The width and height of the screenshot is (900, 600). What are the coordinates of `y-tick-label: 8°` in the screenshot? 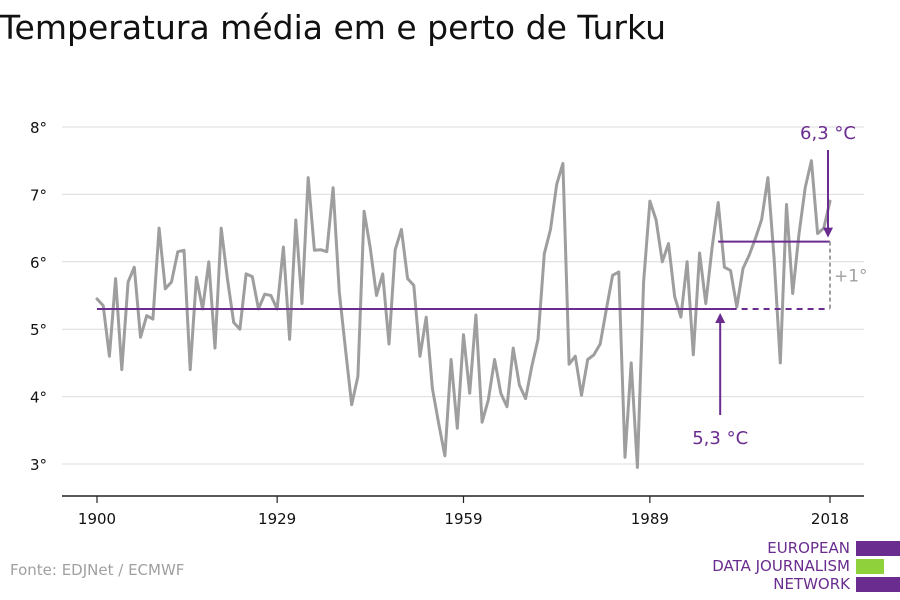 It's located at (38, 128).